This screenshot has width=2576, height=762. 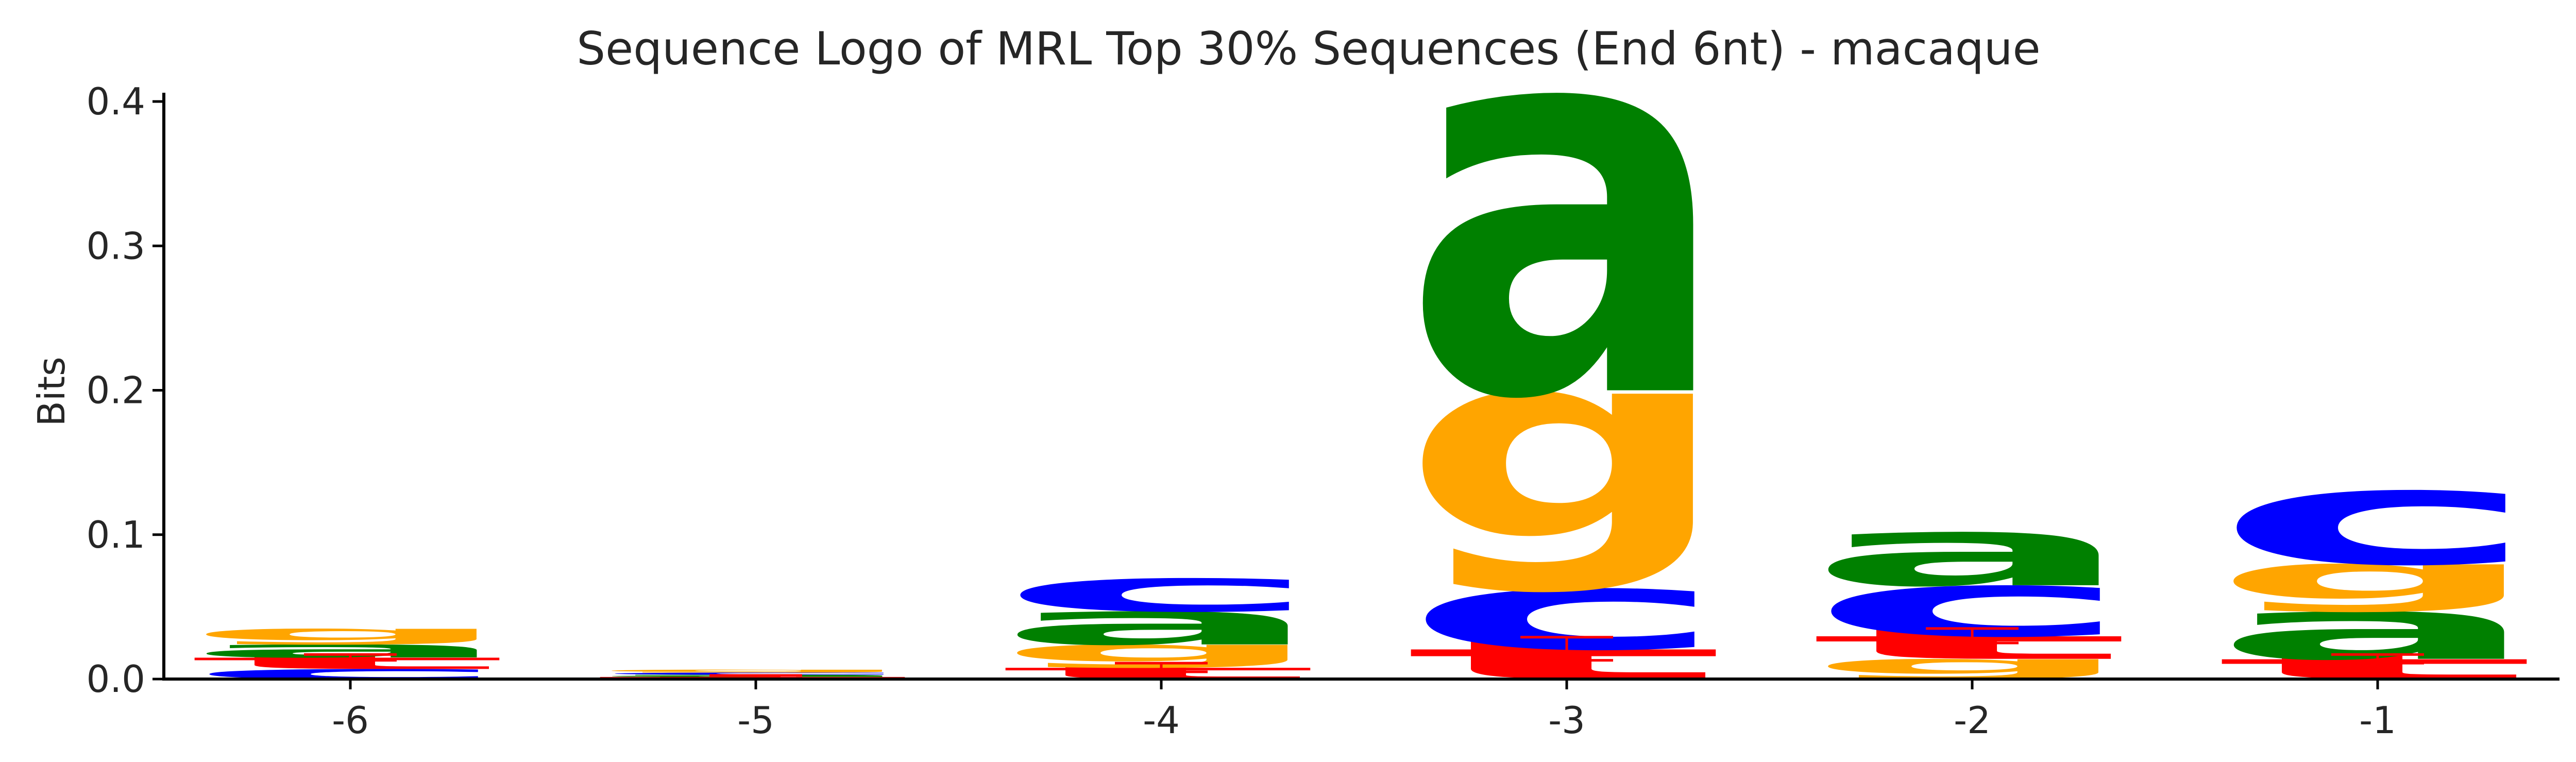 I want to click on error-bars, so click(x=1364, y=653).